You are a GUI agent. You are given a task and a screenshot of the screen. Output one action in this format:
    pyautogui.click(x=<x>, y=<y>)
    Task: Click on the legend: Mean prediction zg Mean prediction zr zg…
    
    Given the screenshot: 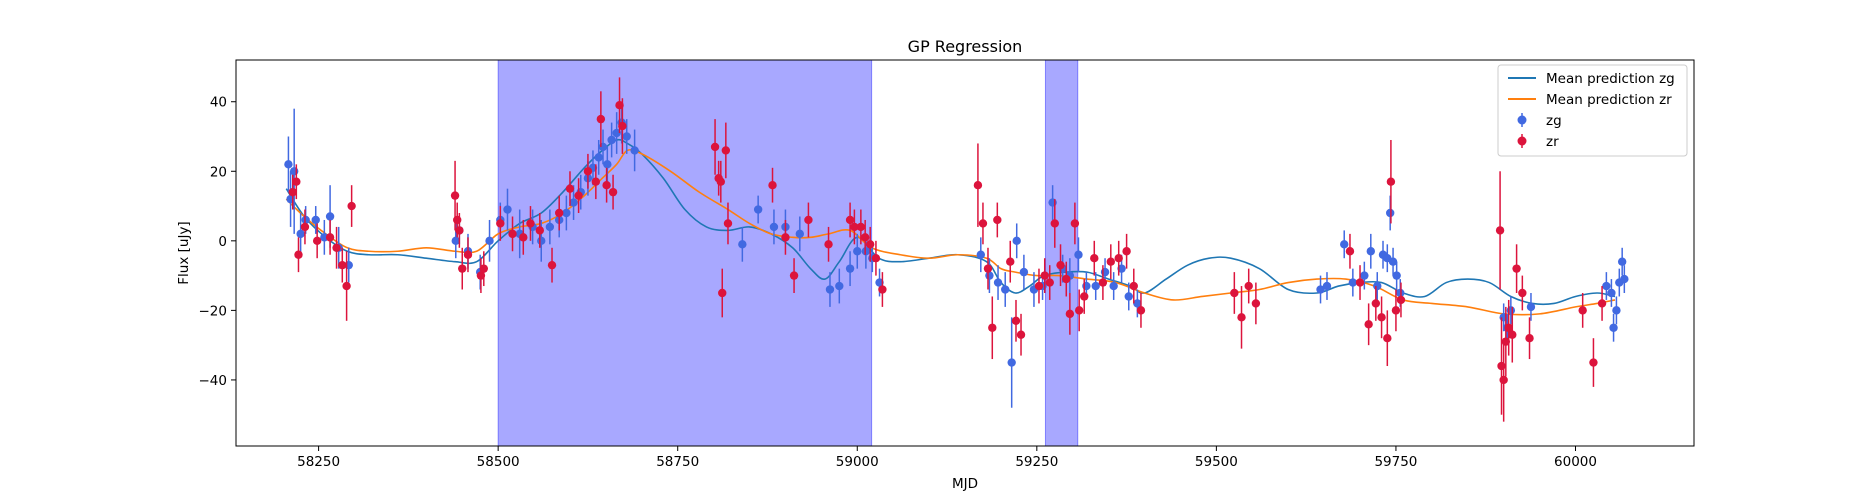 What is the action you would take?
    pyautogui.click(x=1592, y=110)
    